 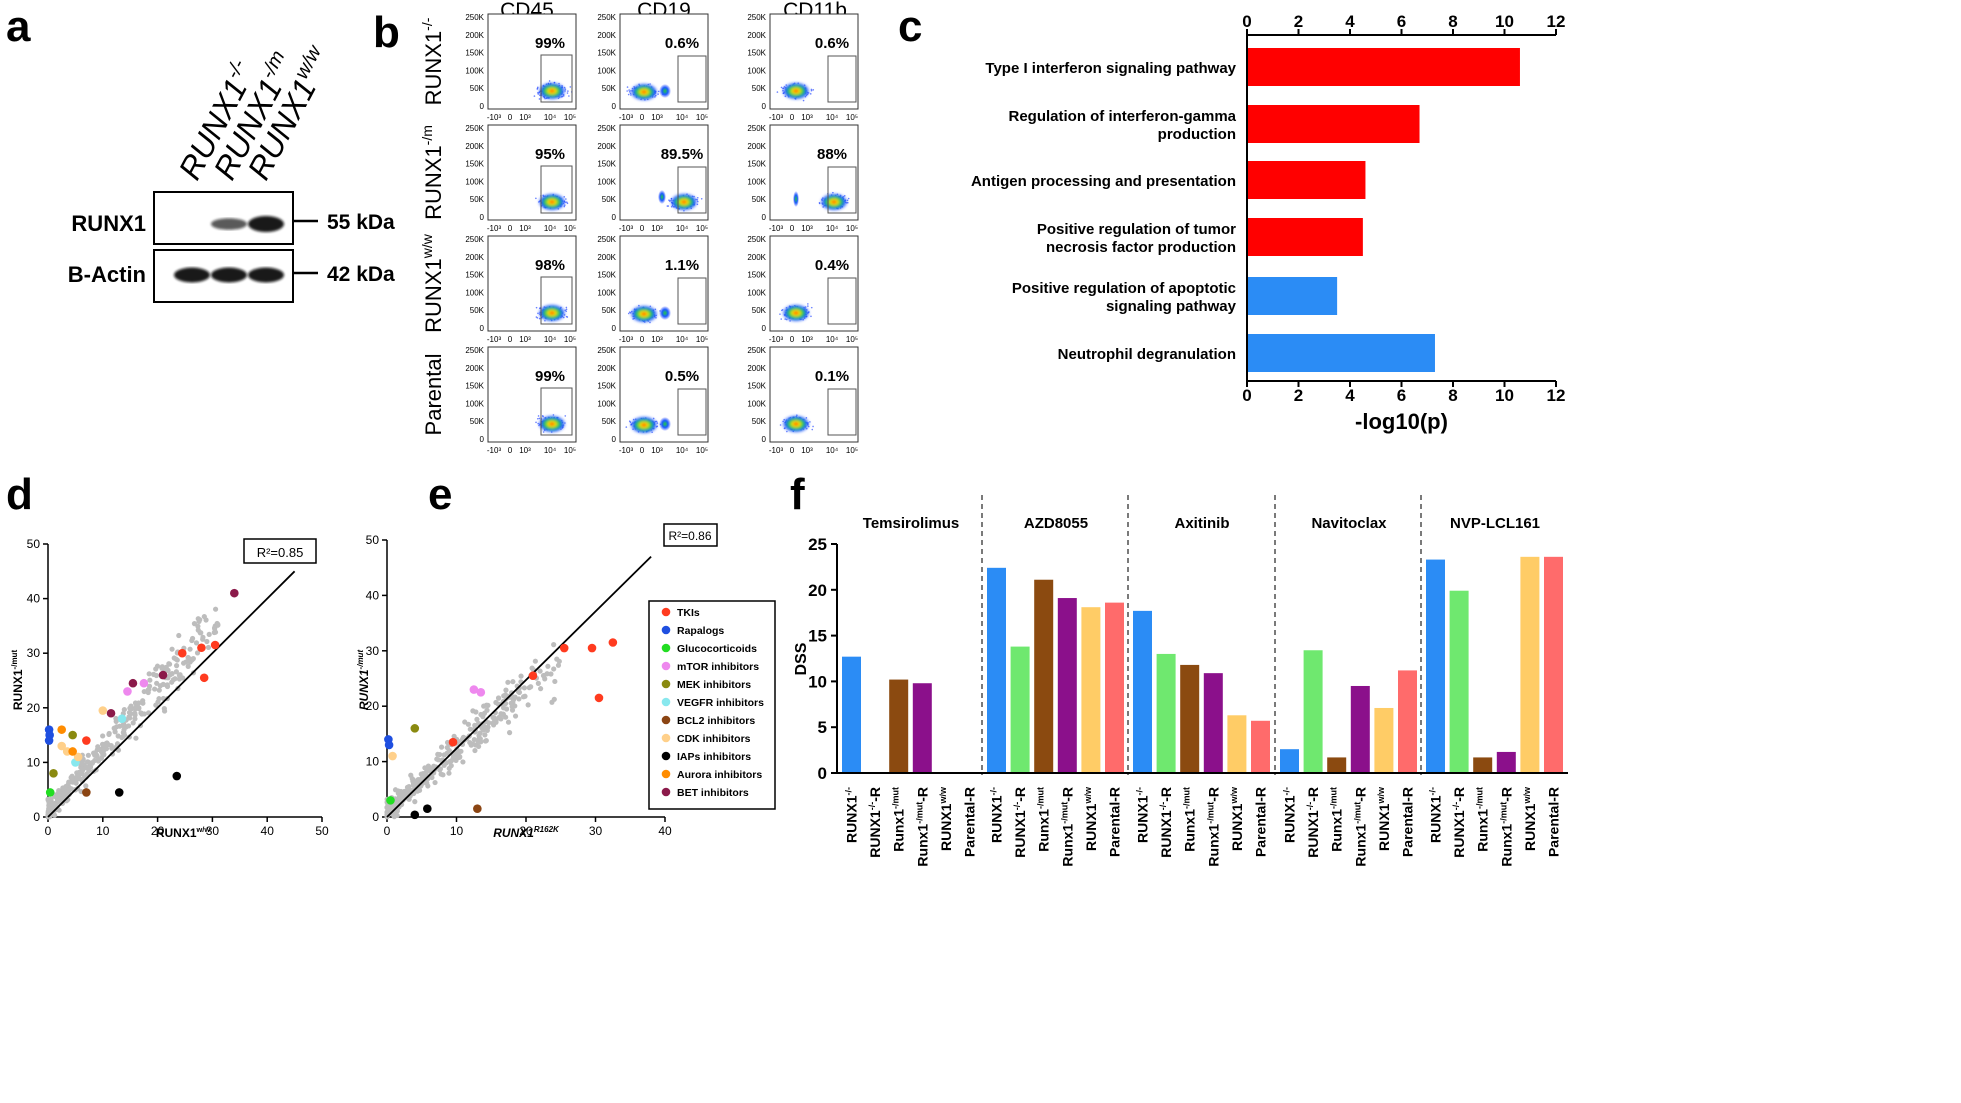 I want to click on flow-y-tick: 100K, so click(x=606, y=181).